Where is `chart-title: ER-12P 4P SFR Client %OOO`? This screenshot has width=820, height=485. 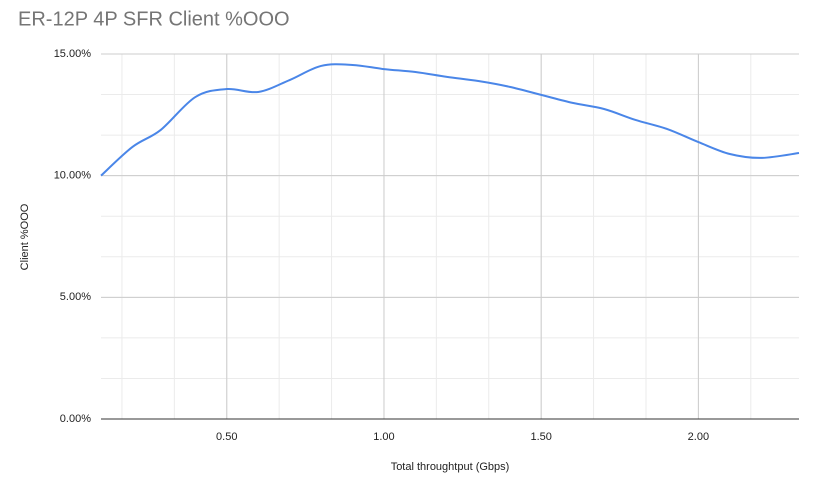 chart-title: ER-12P 4P SFR Client %OOO is located at coordinates (154, 19).